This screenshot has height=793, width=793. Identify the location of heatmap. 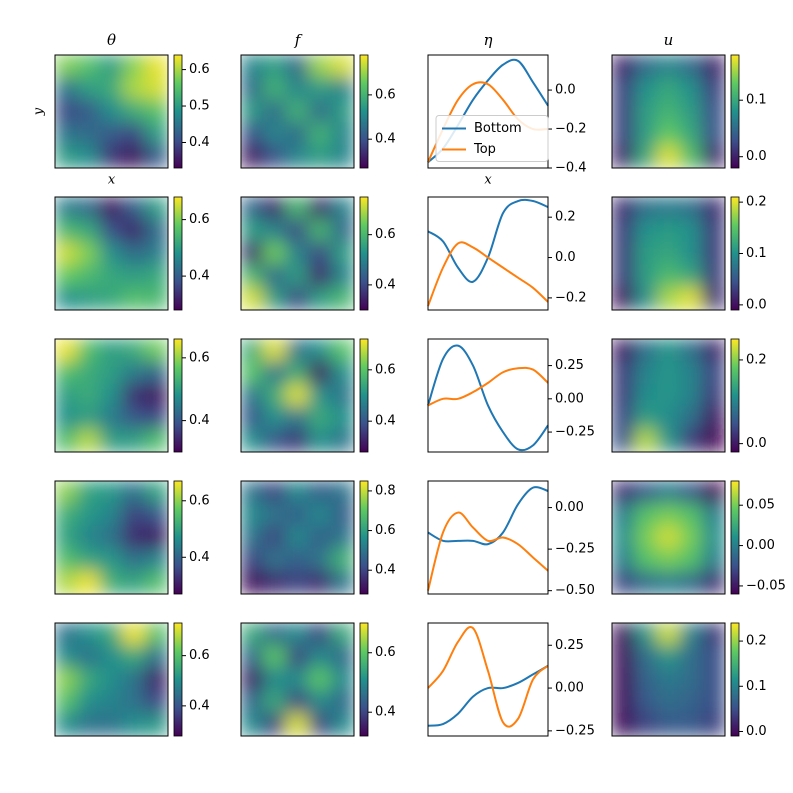
(297, 537).